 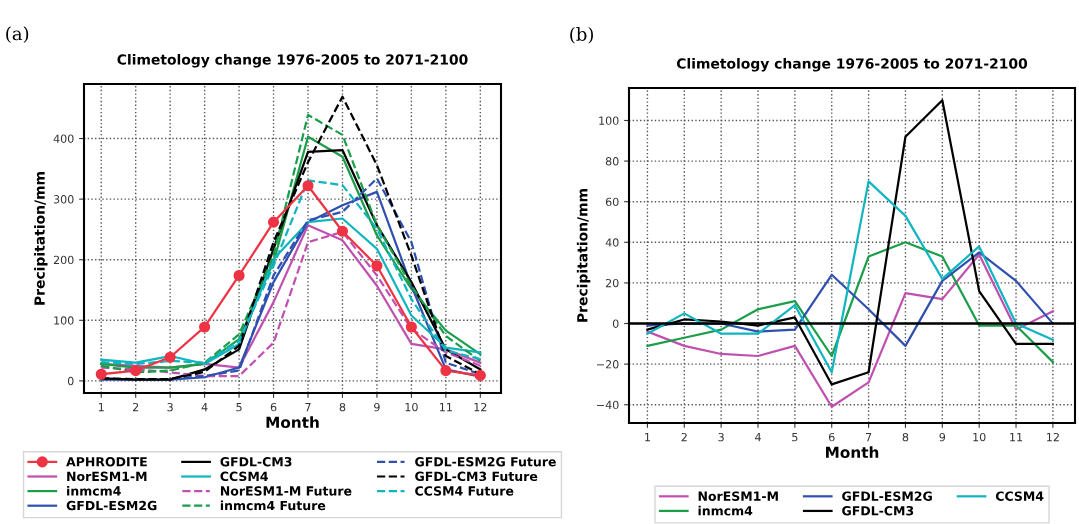 I want to click on legend-label: GFDL-ESM2G Future, so click(x=485, y=462).